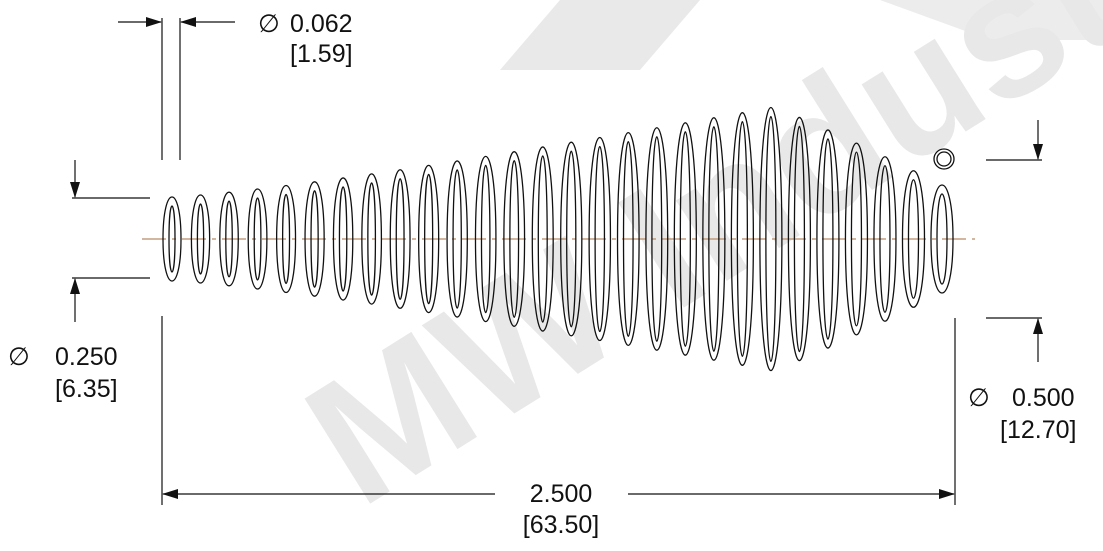 The width and height of the screenshot is (1103, 551). Describe the element at coordinates (19, 357) in the screenshot. I see `small-end-diameter-symbol: ∅` at that location.